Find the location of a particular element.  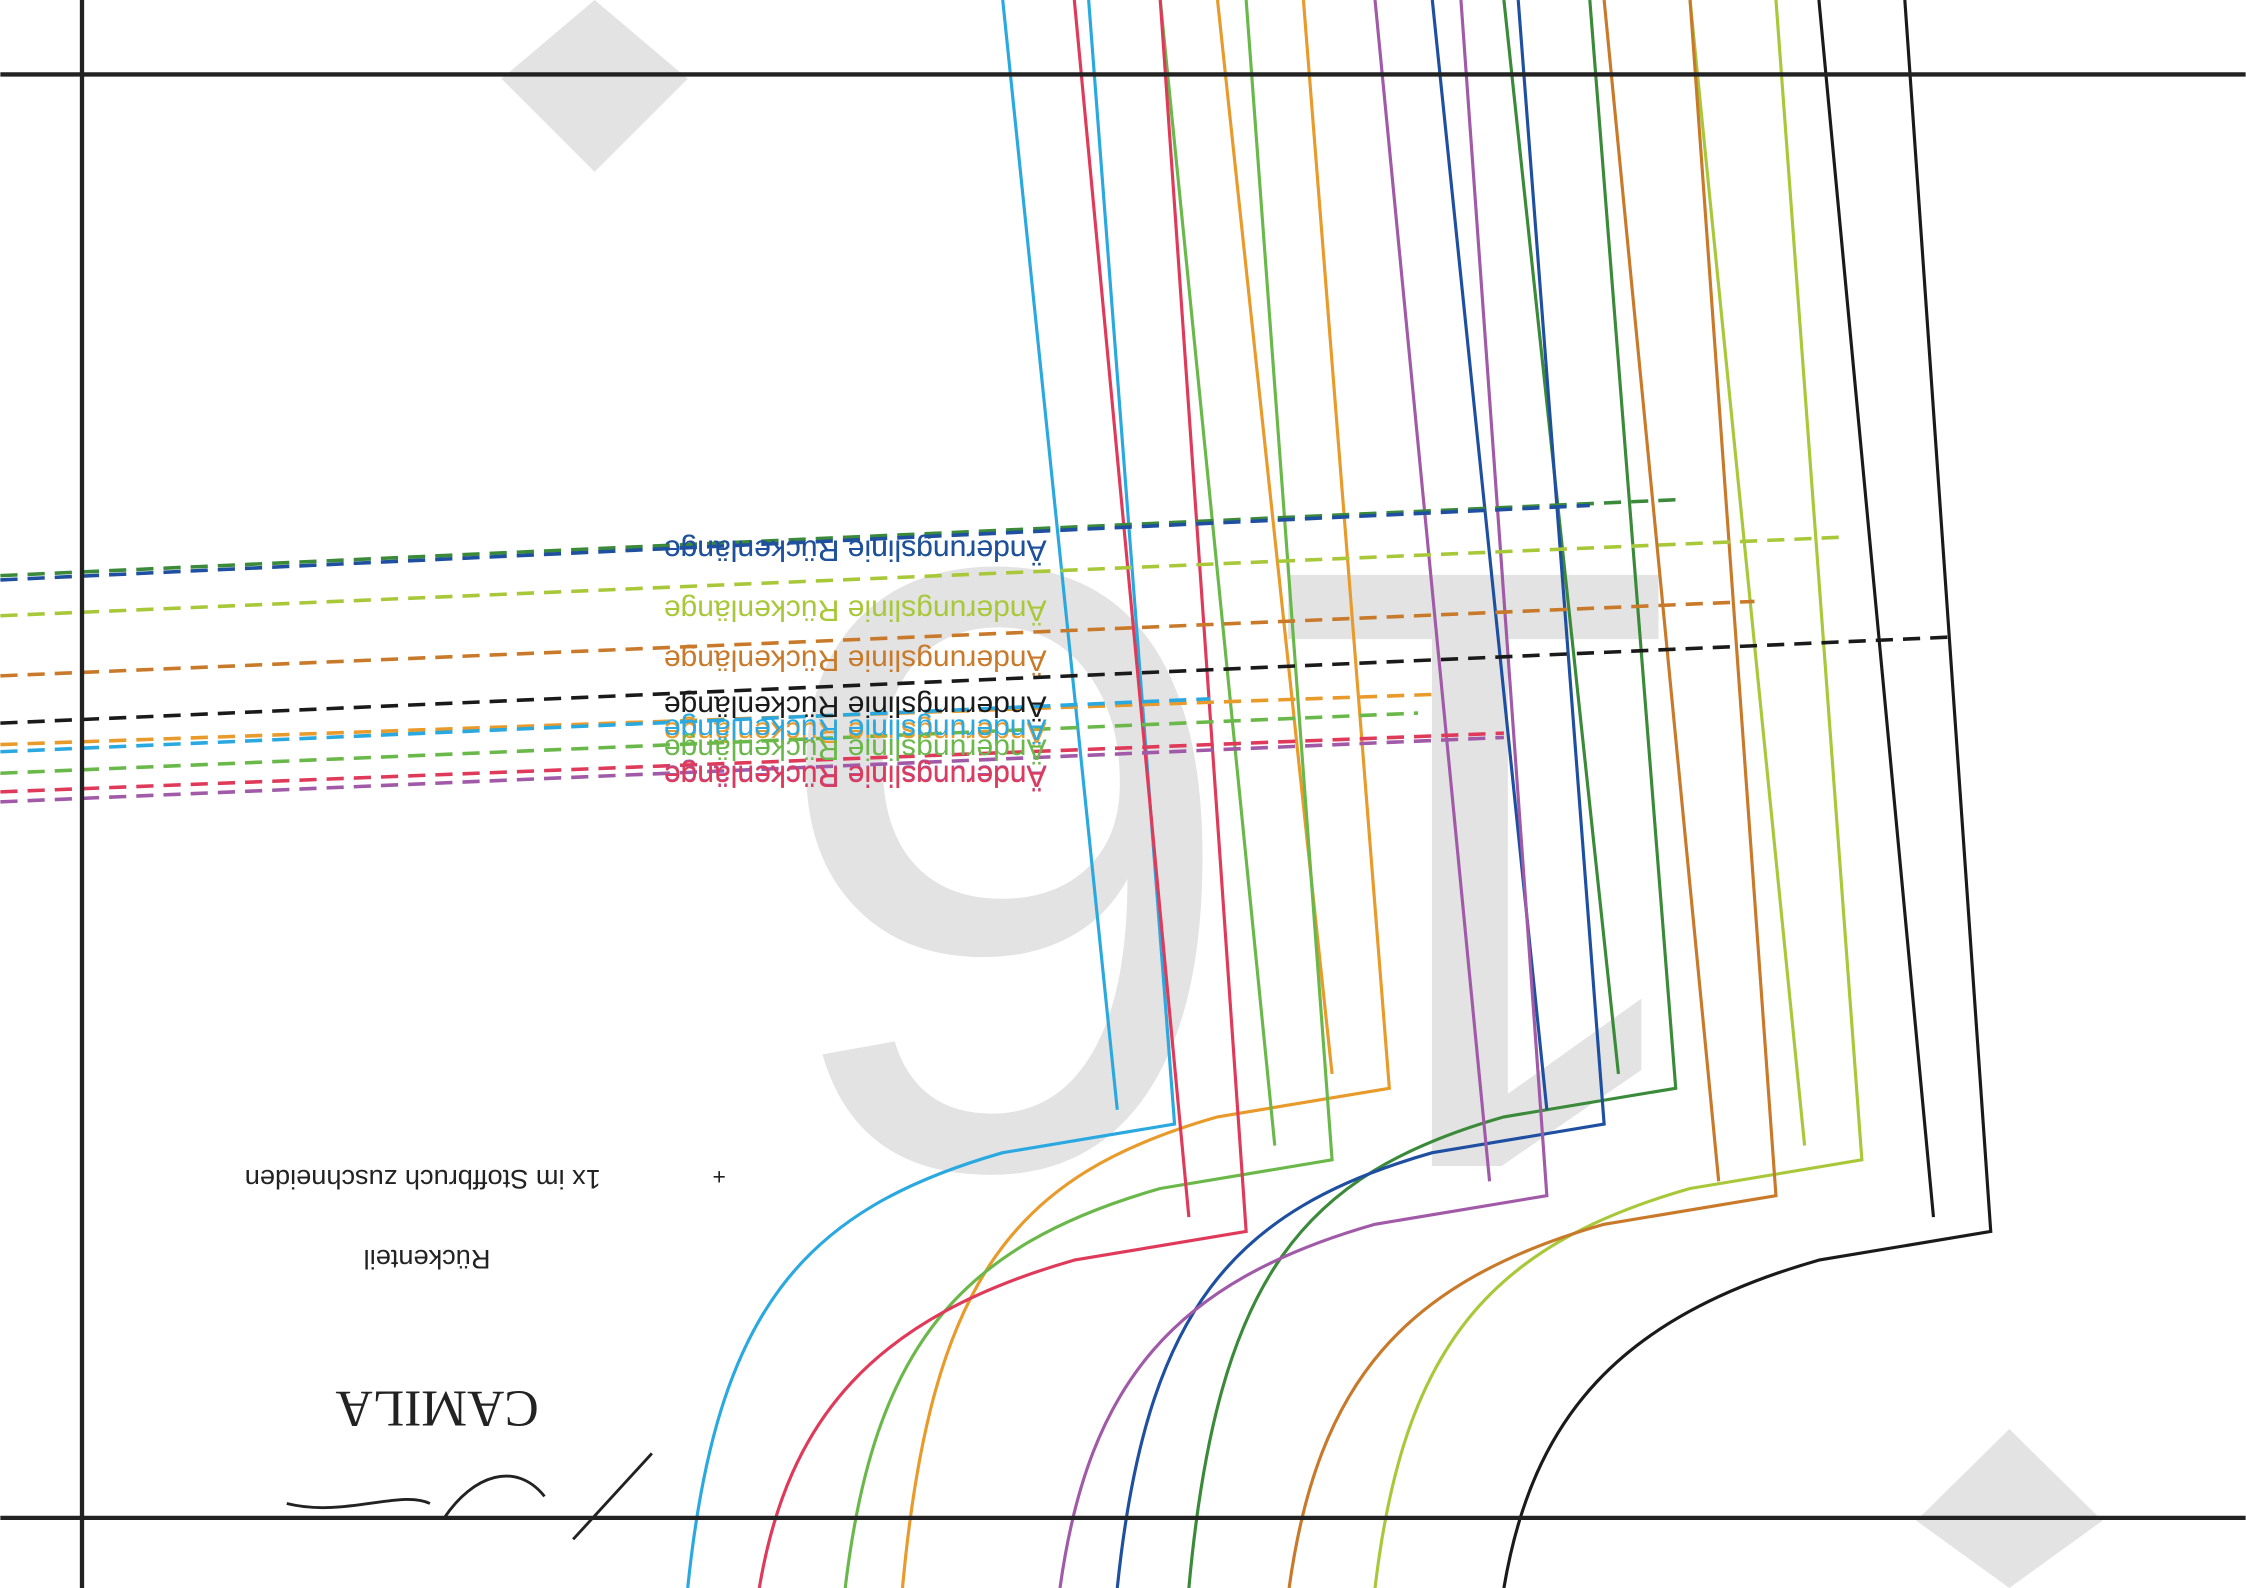

piece-name: Rückenteil is located at coordinates (427, 1259).